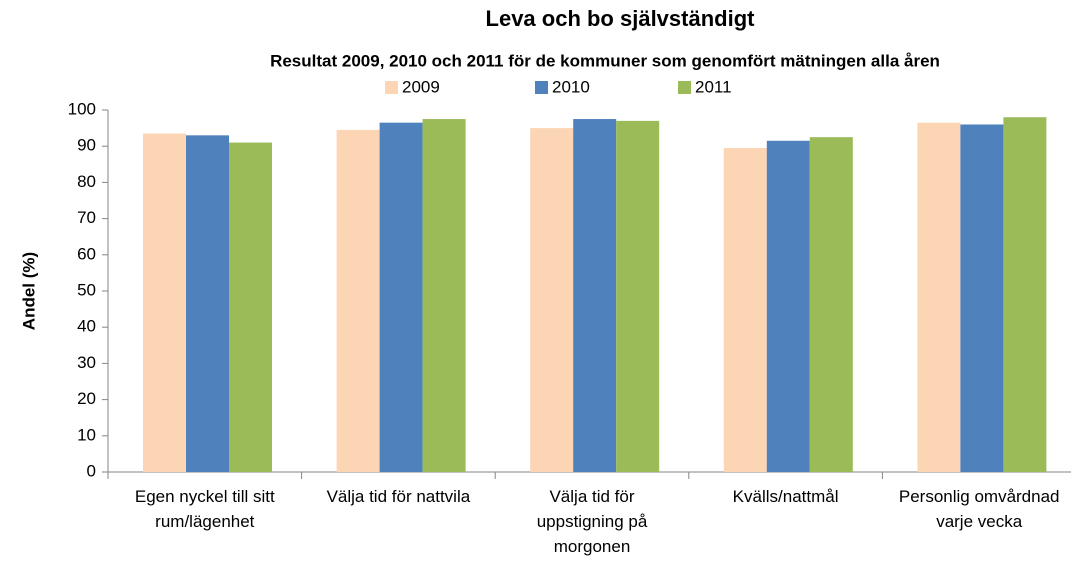  What do you see at coordinates (86, 398) in the screenshot?
I see `y-tick-label: 20` at bounding box center [86, 398].